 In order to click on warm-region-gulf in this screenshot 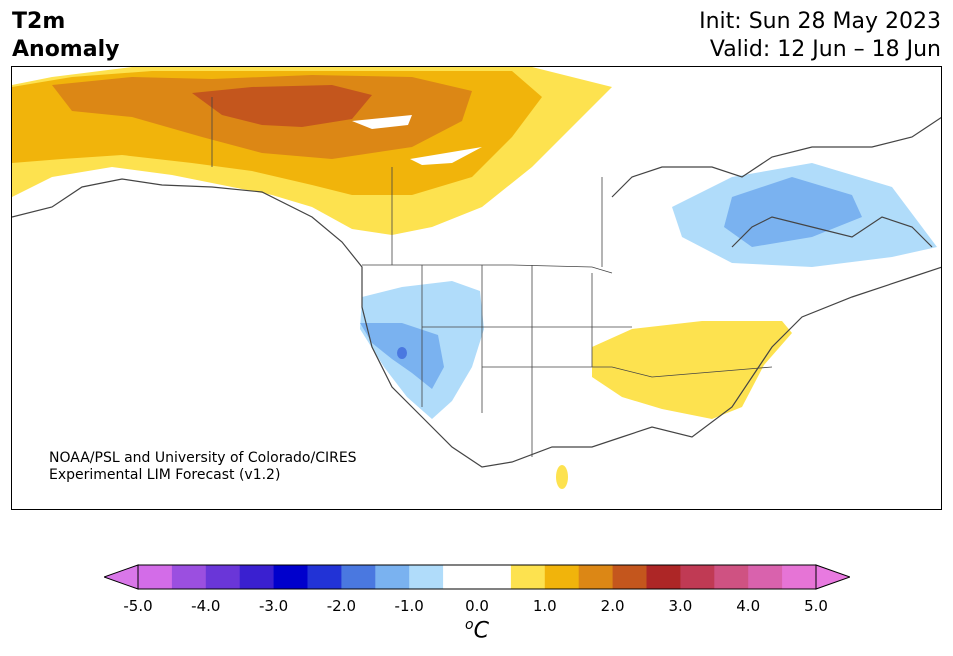, I will do `click(562, 477)`.